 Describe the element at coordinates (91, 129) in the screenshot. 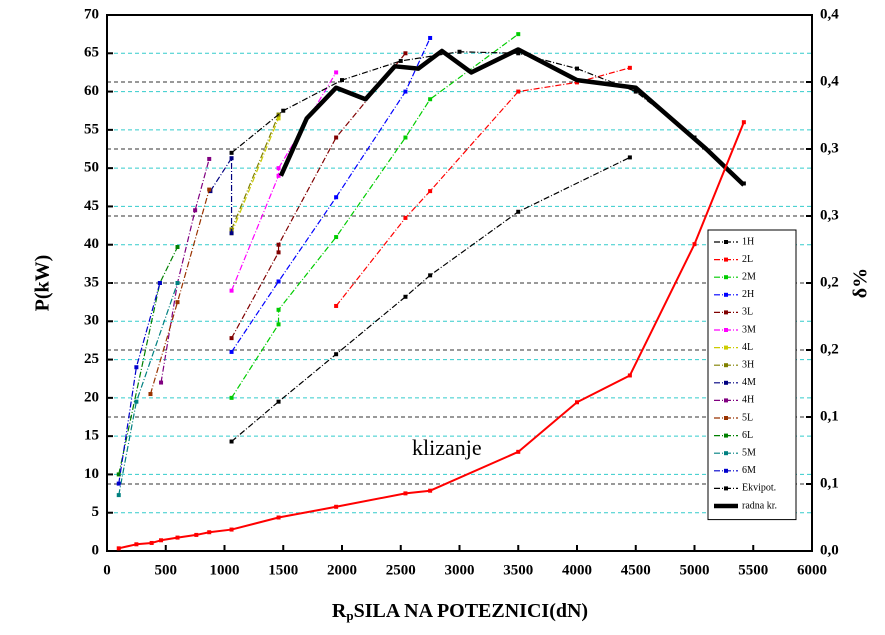

I see `y-tick-label: 55` at that location.